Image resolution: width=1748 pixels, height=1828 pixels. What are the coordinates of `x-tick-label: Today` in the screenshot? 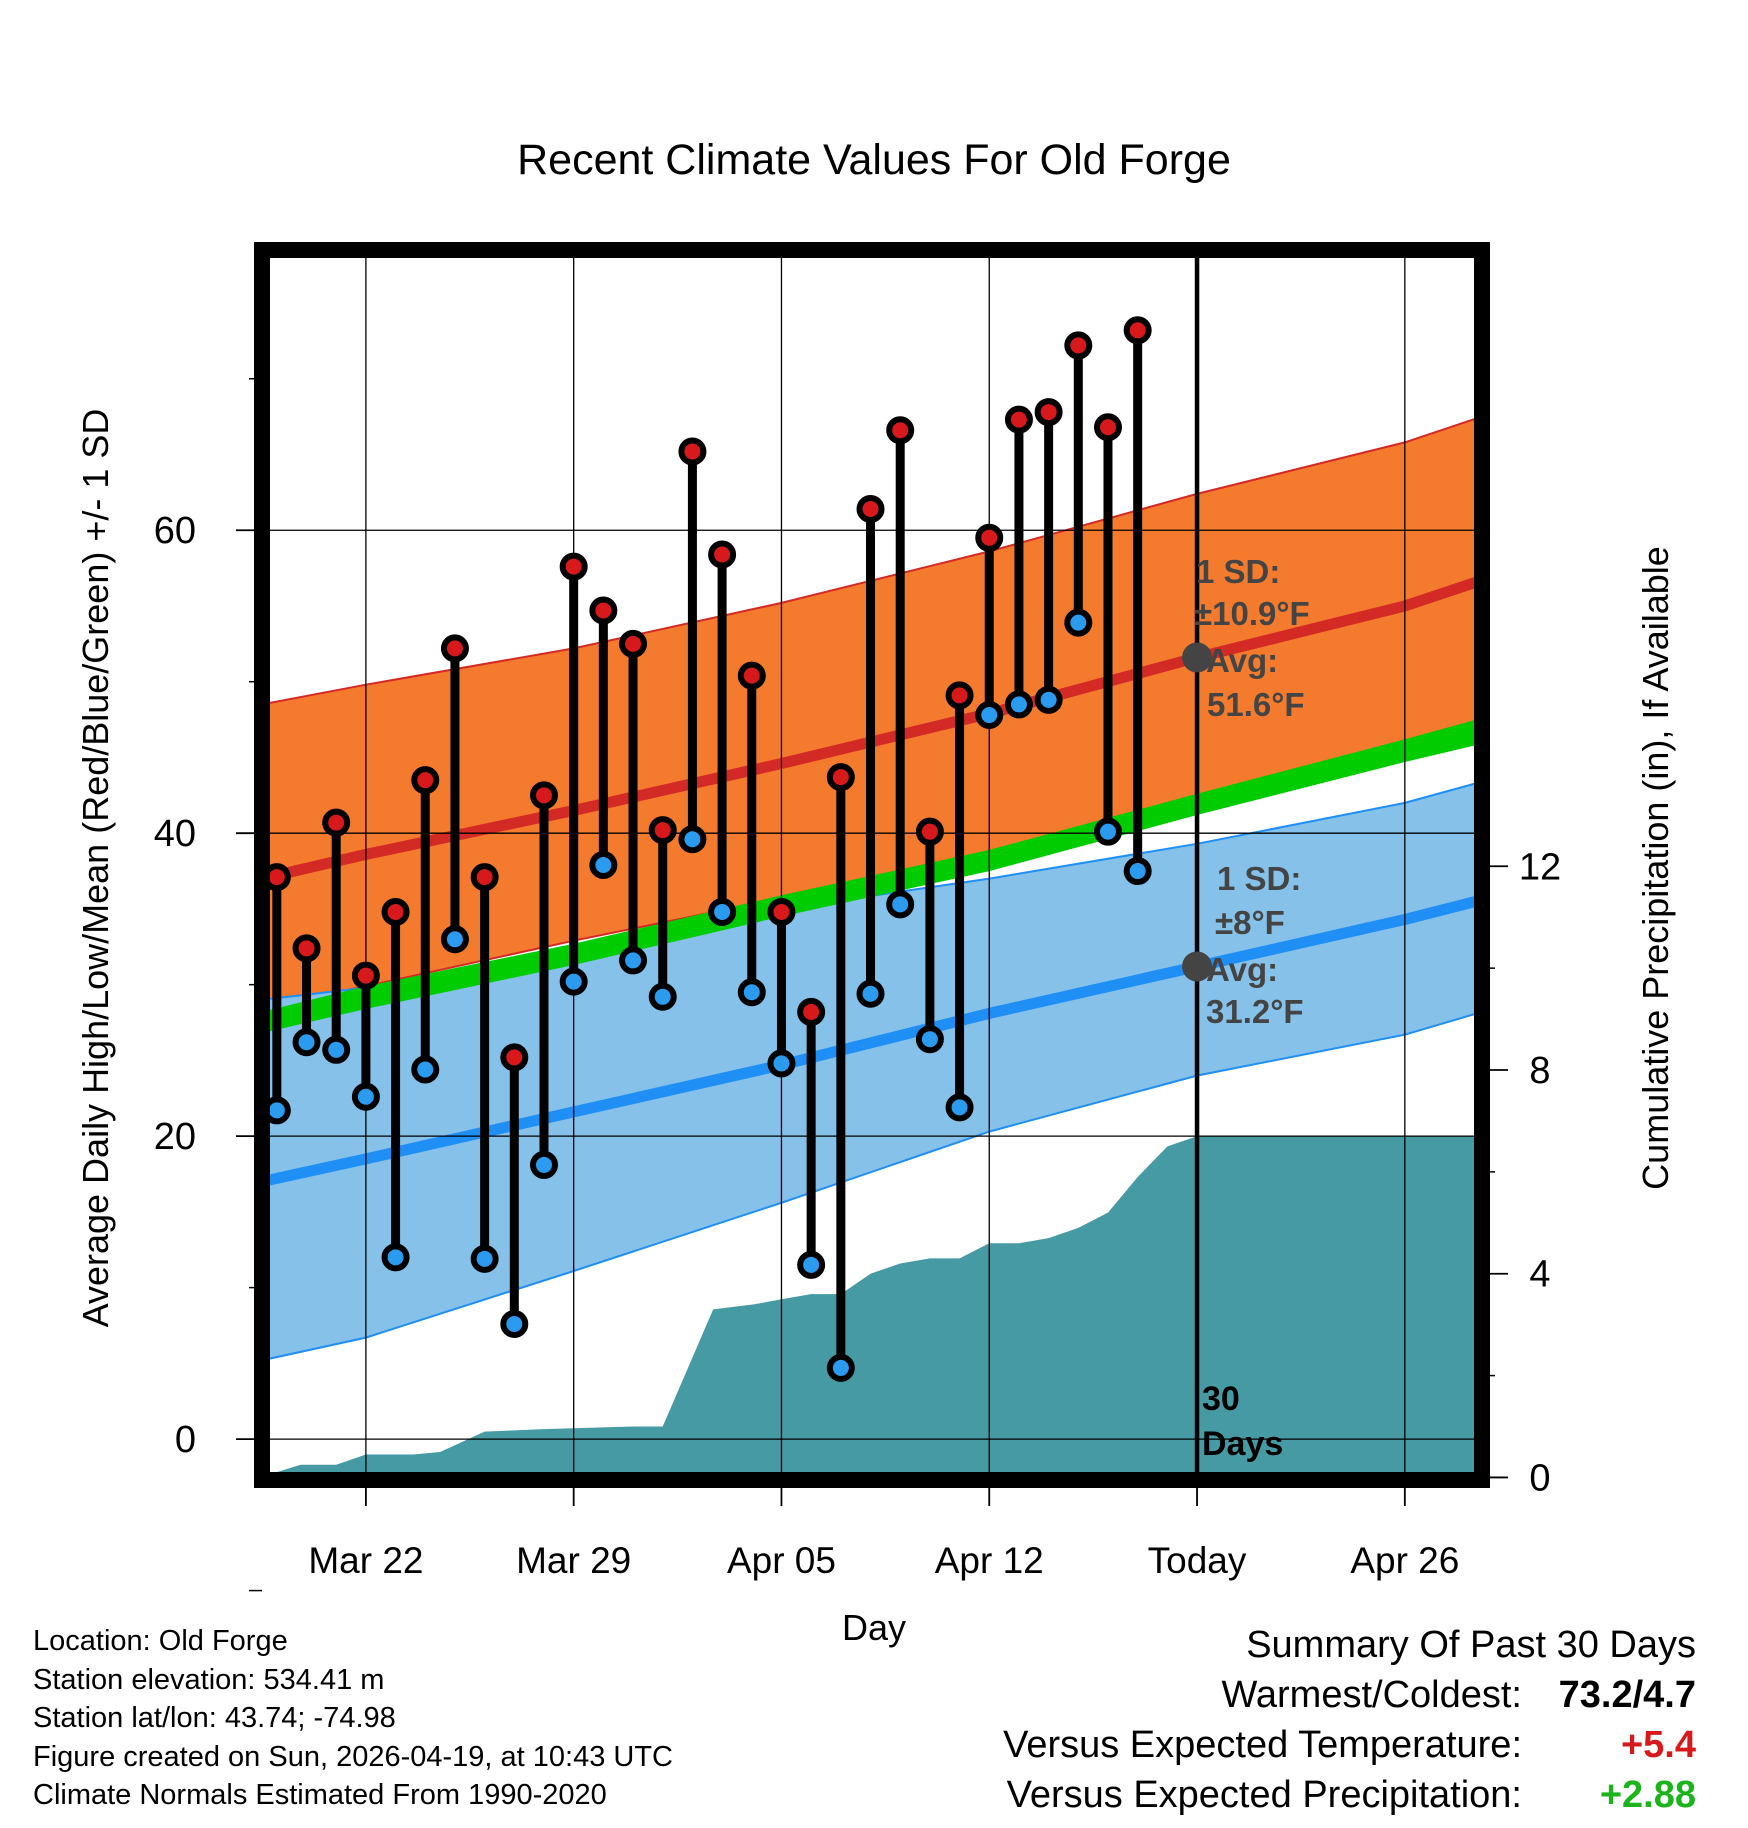 It's located at (1197, 1560).